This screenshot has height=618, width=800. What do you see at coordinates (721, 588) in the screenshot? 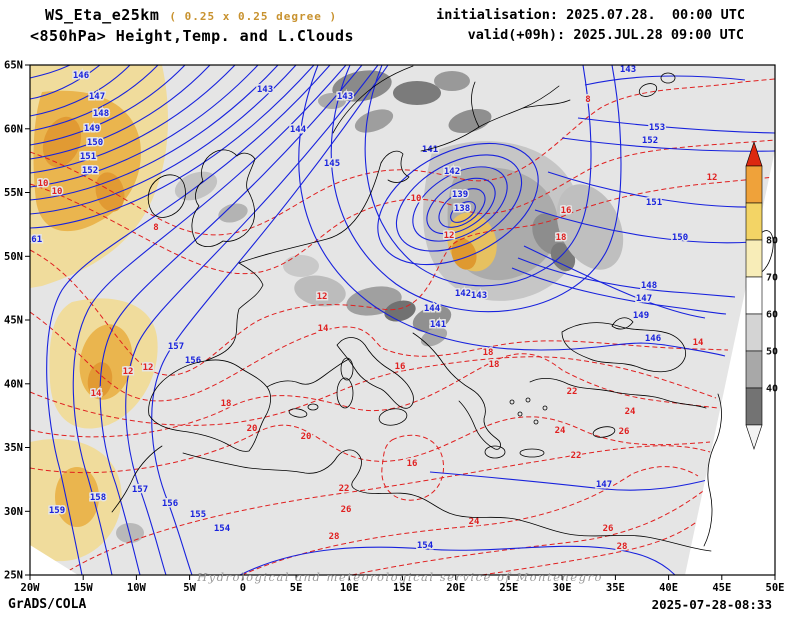
I see `lon-label: 45E` at bounding box center [721, 588].